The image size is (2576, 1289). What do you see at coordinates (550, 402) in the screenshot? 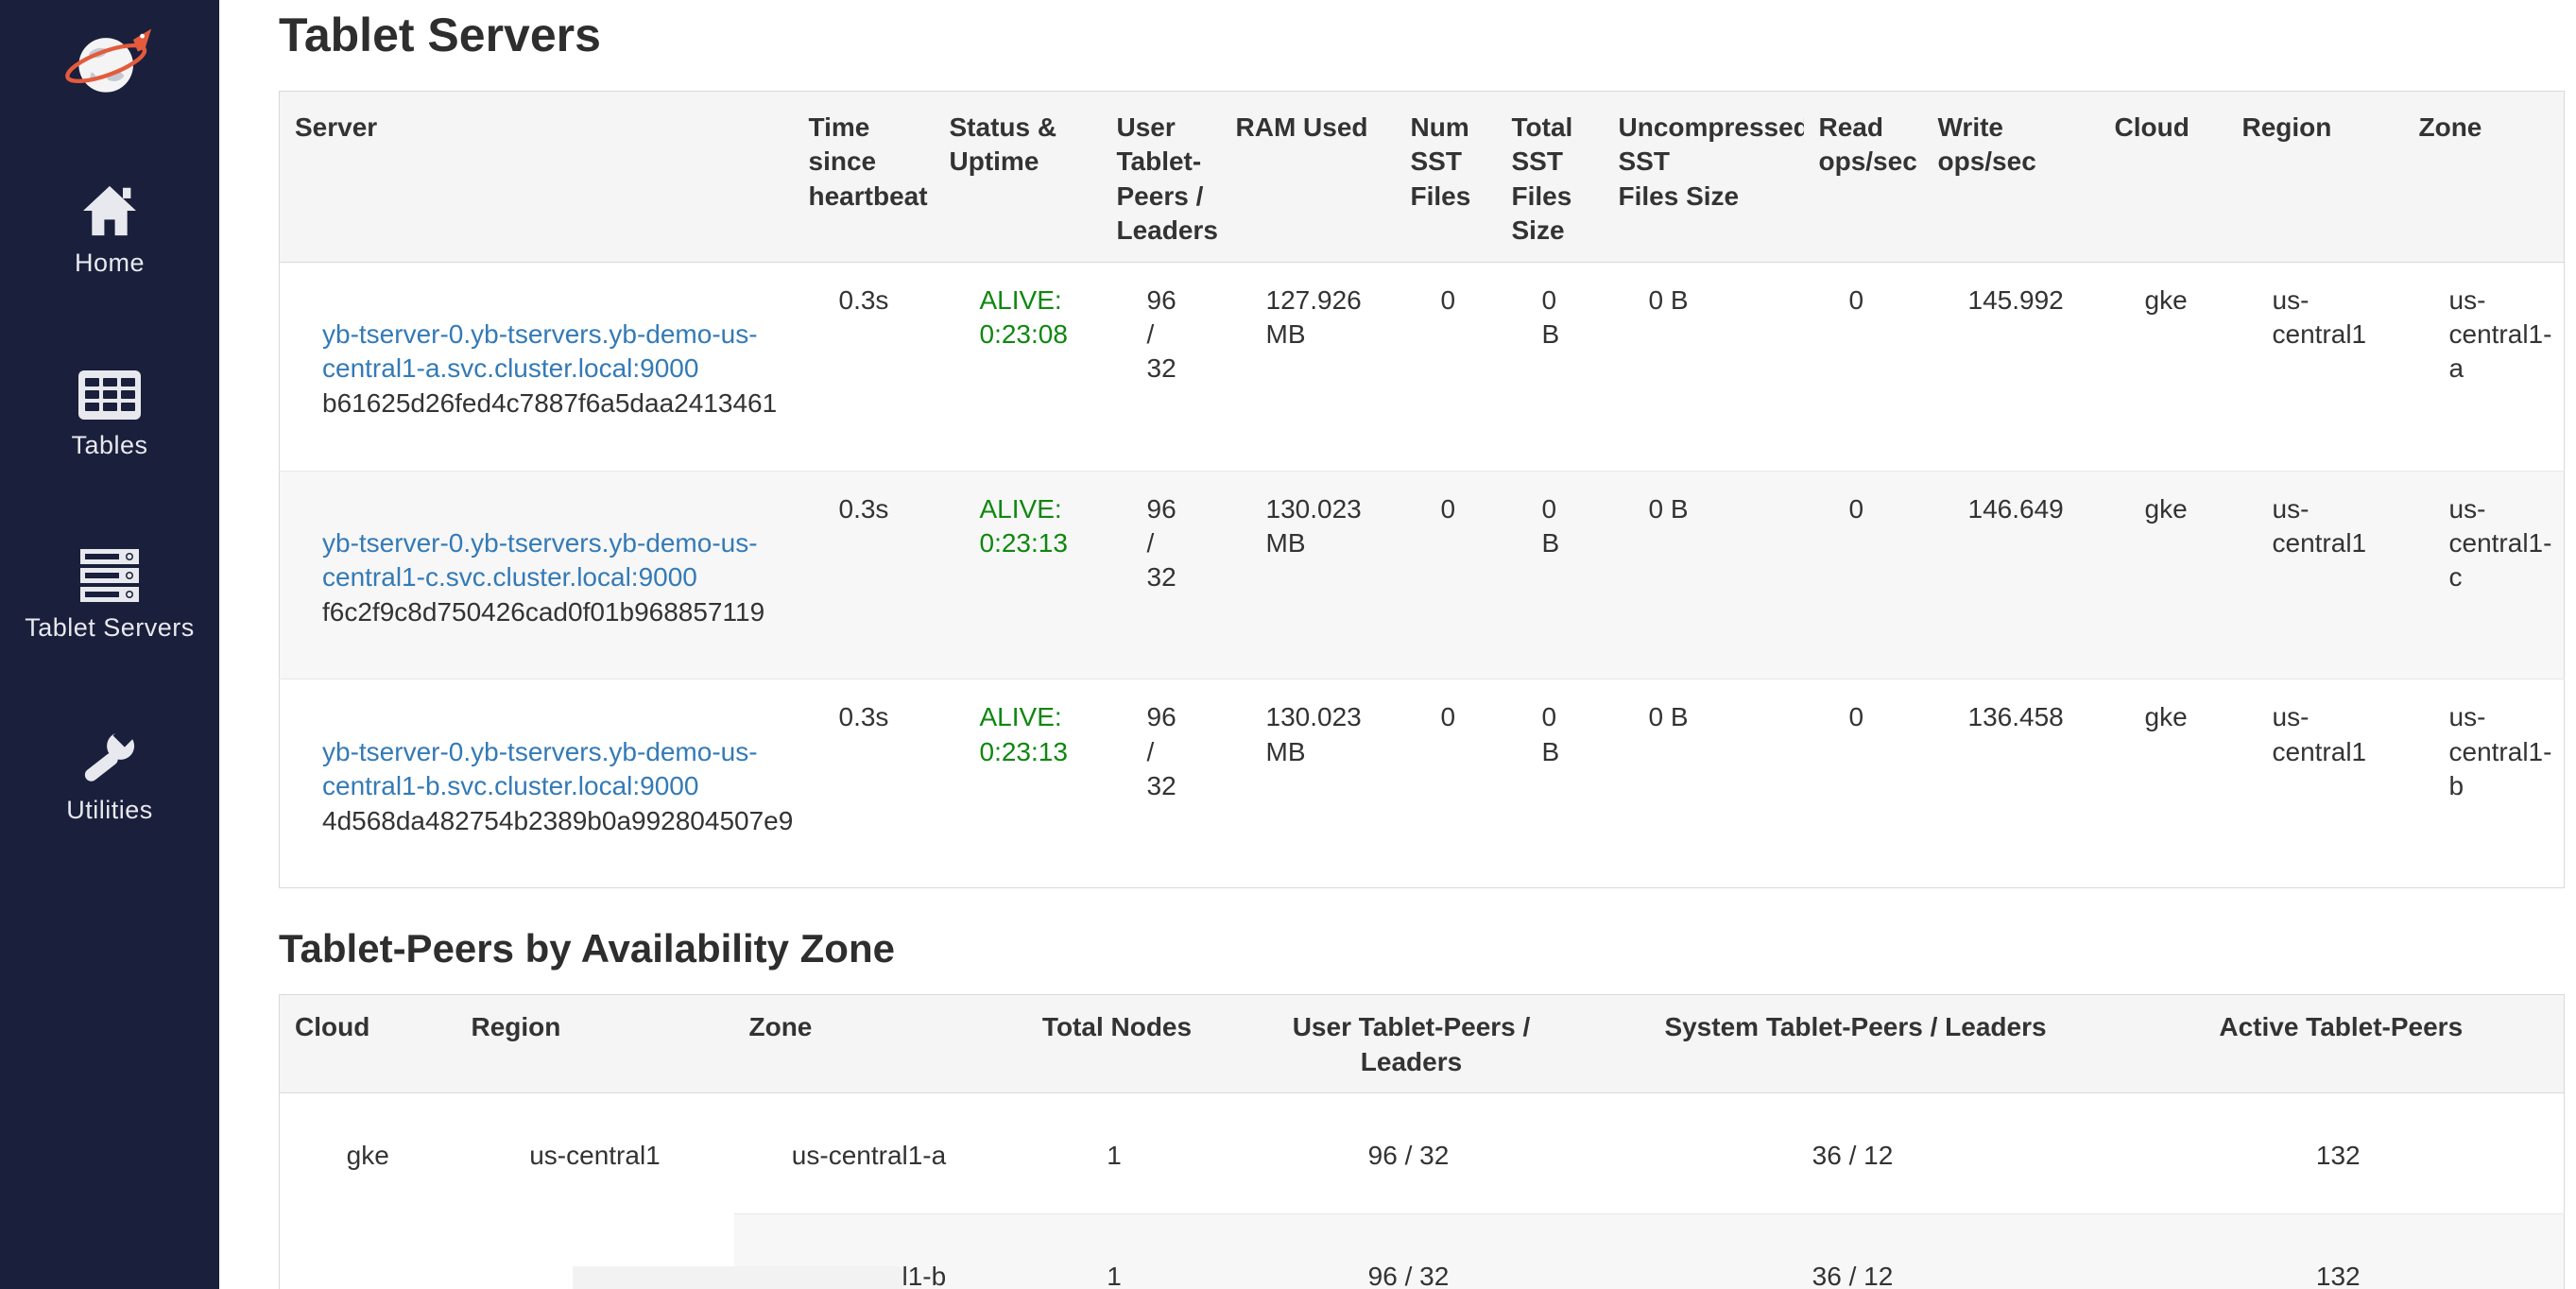
I see `server-uuid: b61625d26fed4c7887f6a5daa2413461` at bounding box center [550, 402].